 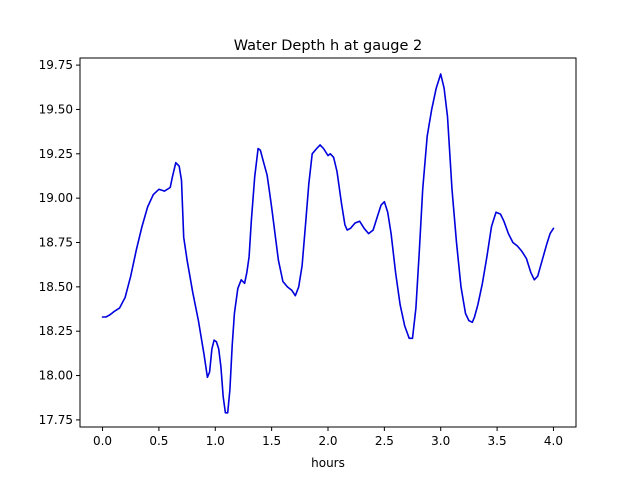 I want to click on x-tick-label: 1.5, so click(x=271, y=441).